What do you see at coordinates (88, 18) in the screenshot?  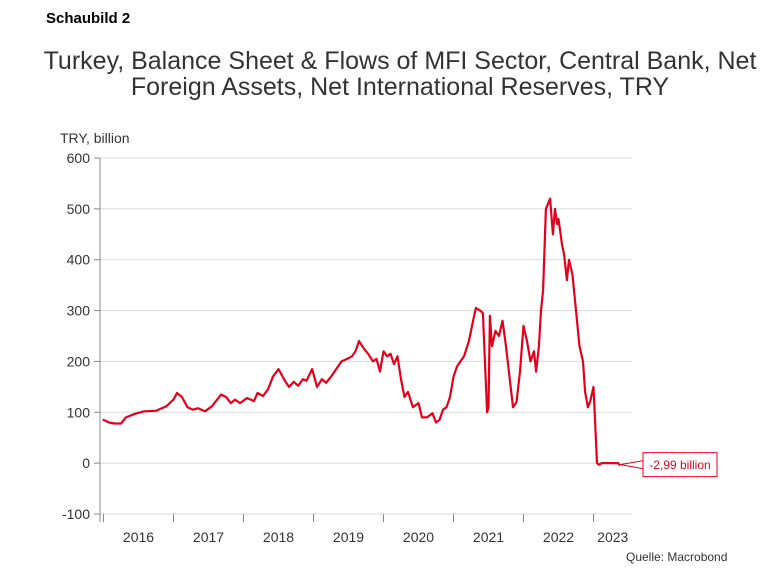 I see `figure-label: Schaubild 2` at bounding box center [88, 18].